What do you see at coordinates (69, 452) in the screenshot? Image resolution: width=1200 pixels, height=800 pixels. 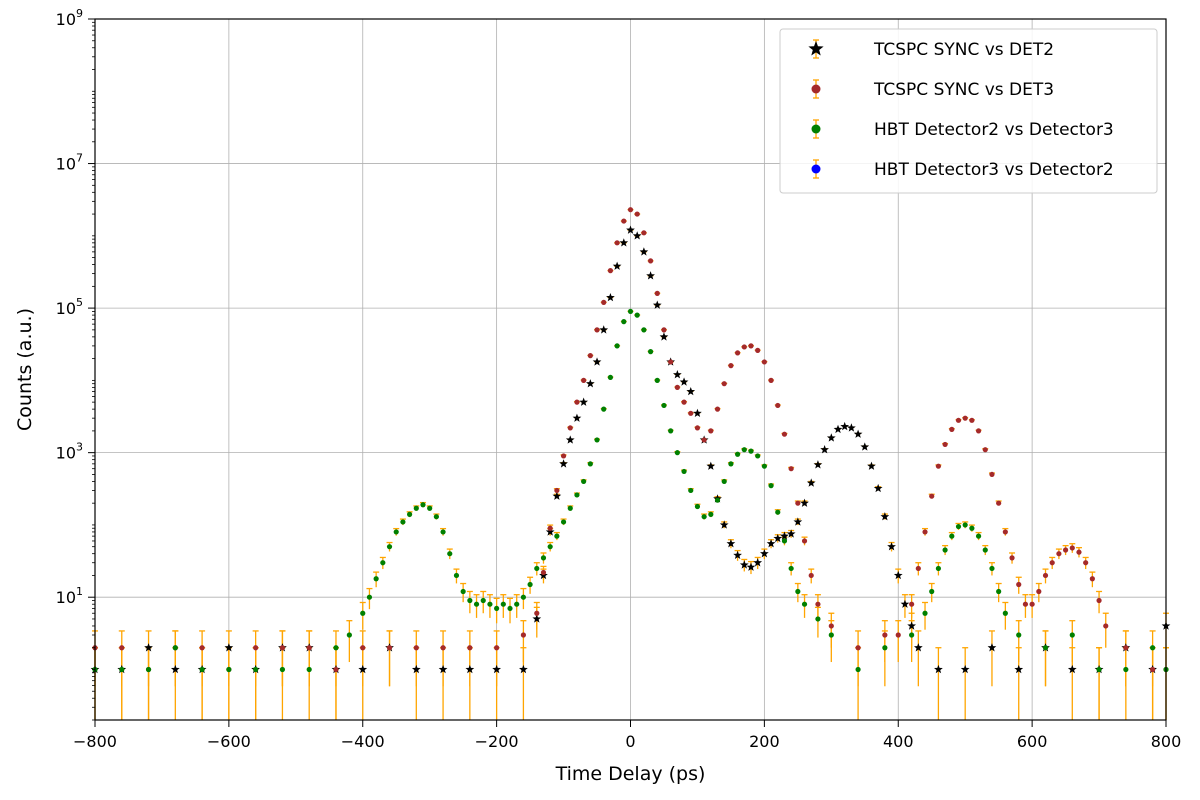 I see `y-tick-label: 10³` at bounding box center [69, 452].